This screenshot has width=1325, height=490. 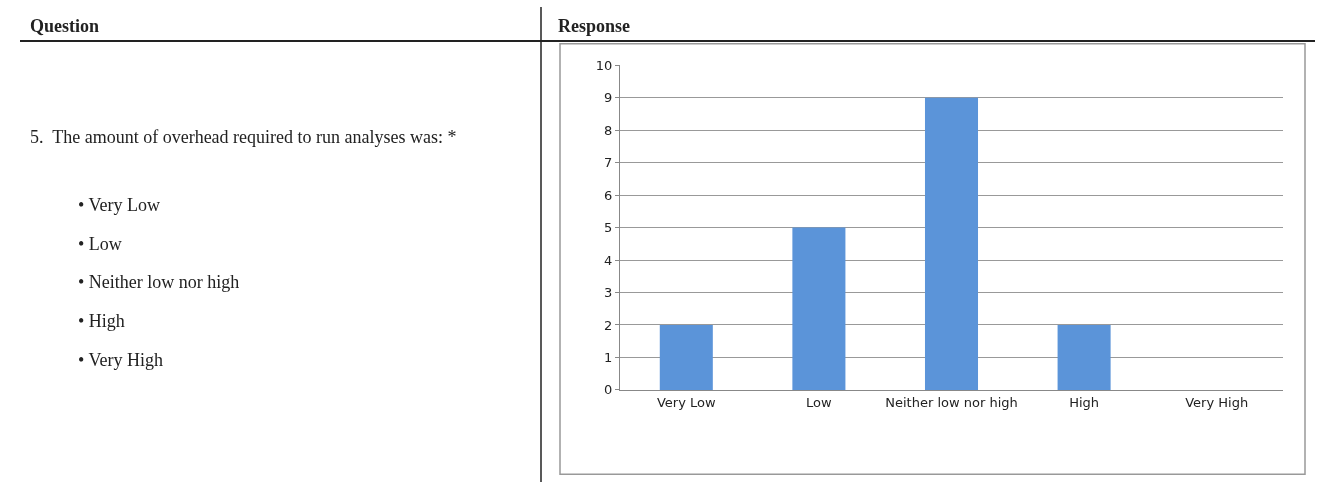 I want to click on y-tick-label: 2, so click(x=608, y=325).